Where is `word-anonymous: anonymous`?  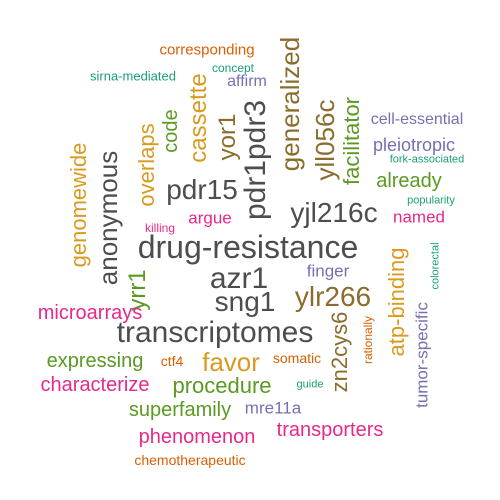 word-anonymous: anonymous is located at coordinates (108, 218).